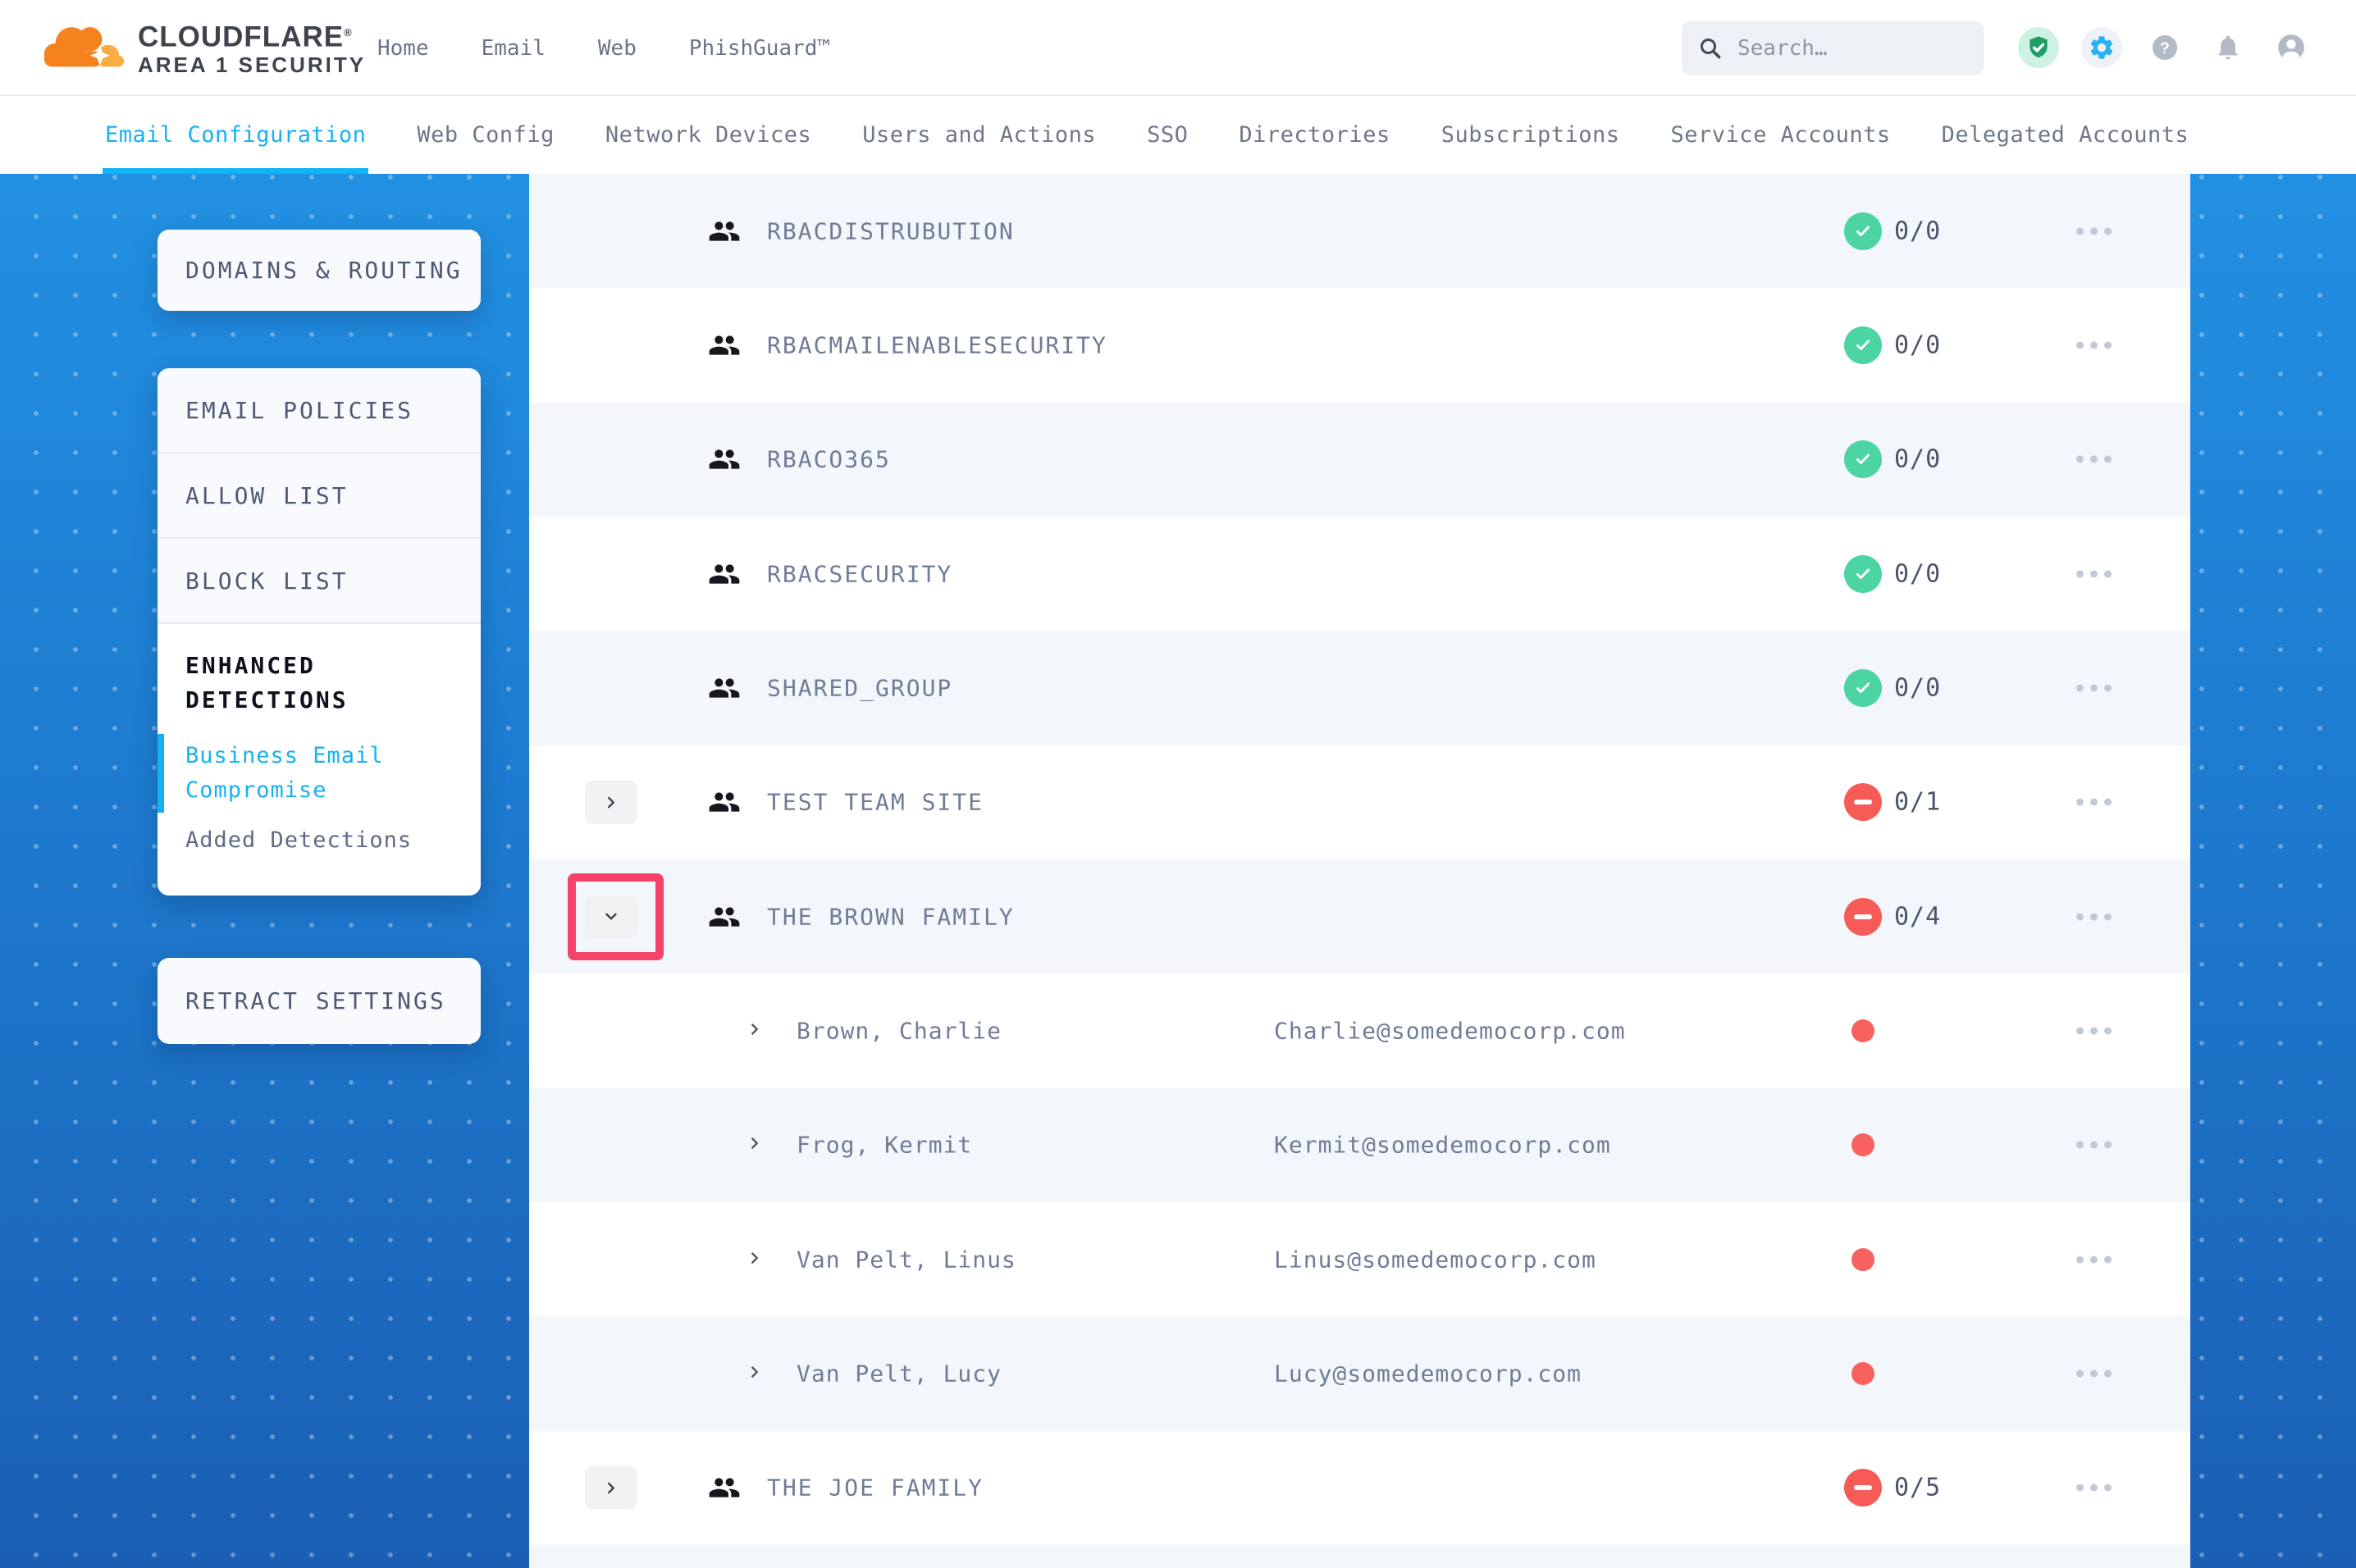  I want to click on tab-delegated-accounts: Delegated Accounts, so click(2065, 135).